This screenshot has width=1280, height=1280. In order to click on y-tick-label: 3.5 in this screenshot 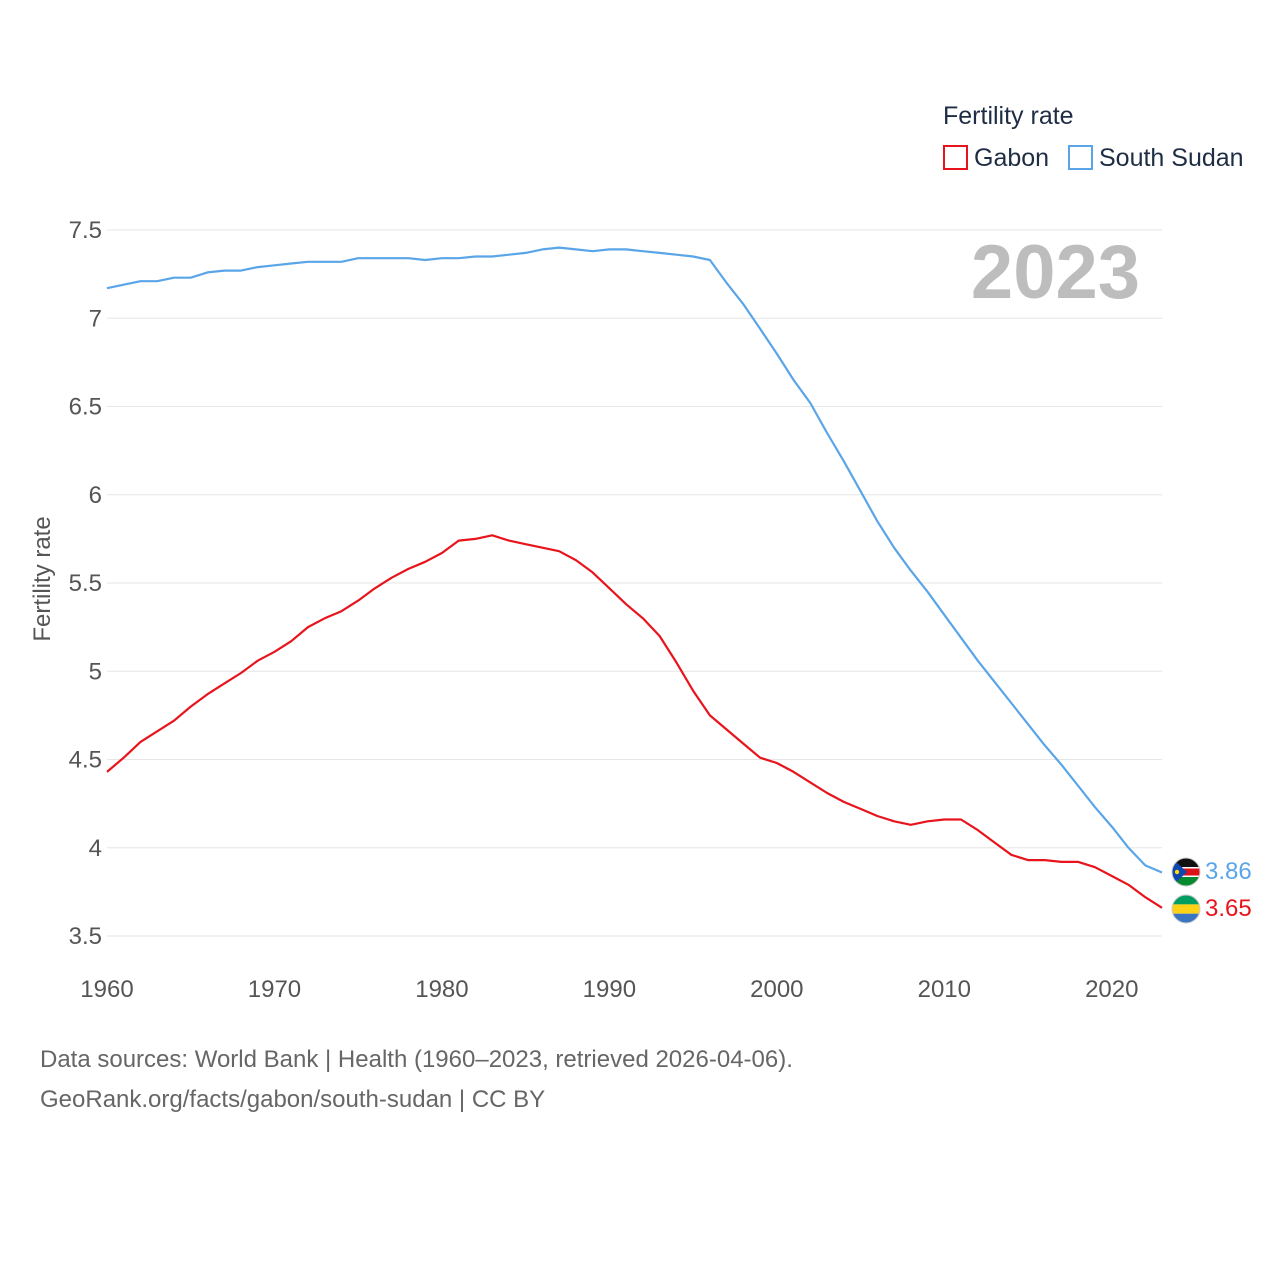, I will do `click(85, 936)`.